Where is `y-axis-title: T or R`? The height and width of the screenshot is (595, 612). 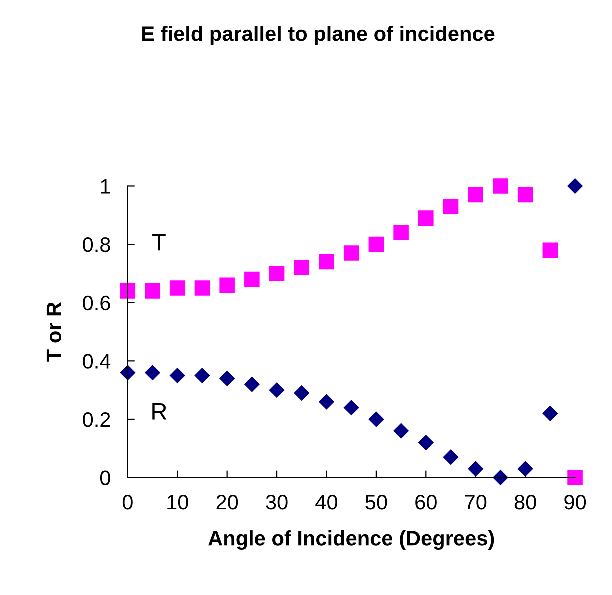
y-axis-title: T or R is located at coordinates (54, 332).